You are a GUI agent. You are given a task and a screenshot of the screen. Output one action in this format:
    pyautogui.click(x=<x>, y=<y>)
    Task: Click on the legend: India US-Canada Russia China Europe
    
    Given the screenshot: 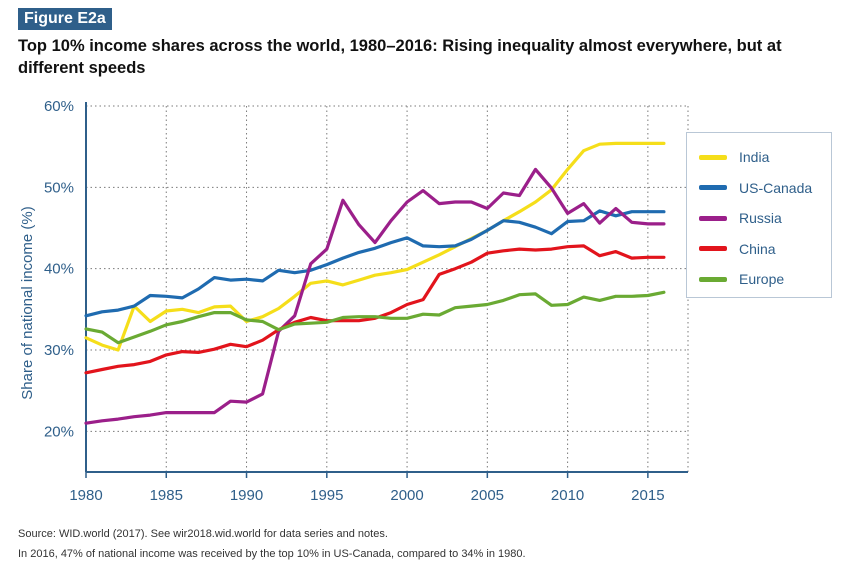 What is the action you would take?
    pyautogui.click(x=759, y=215)
    